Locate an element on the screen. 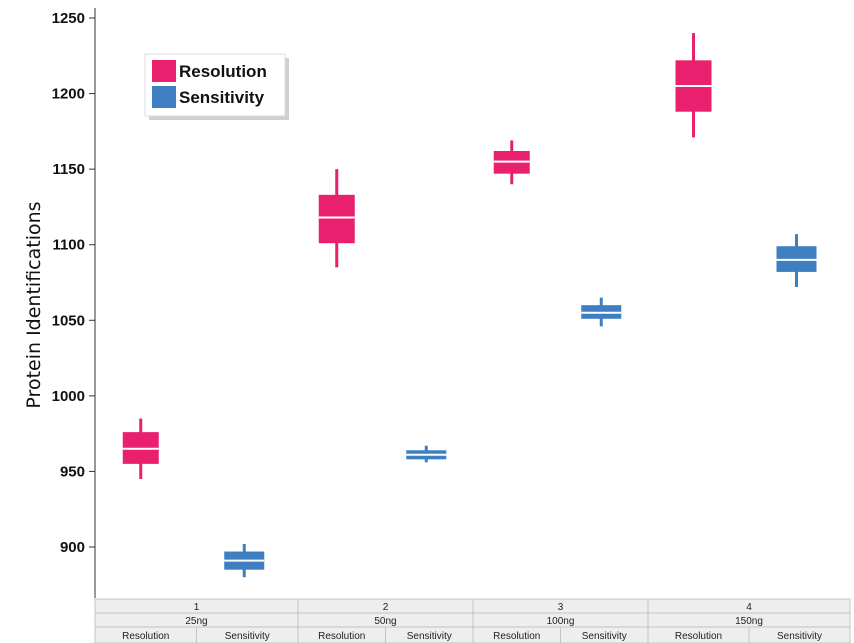 This screenshot has height=643, width=854. y-tick-label: 1250 is located at coordinates (68, 18).